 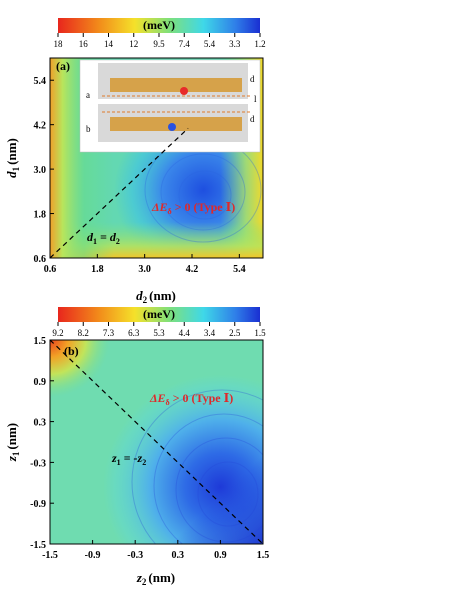 I want to click on colorbar-b-tick-label: 1.5, so click(x=260, y=333).